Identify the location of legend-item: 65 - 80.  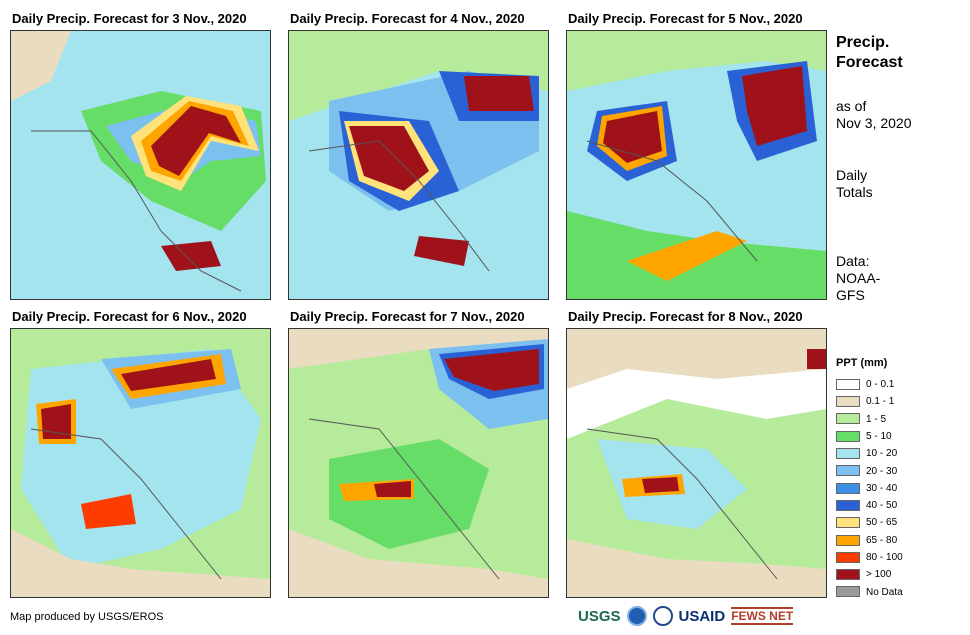
(866, 541).